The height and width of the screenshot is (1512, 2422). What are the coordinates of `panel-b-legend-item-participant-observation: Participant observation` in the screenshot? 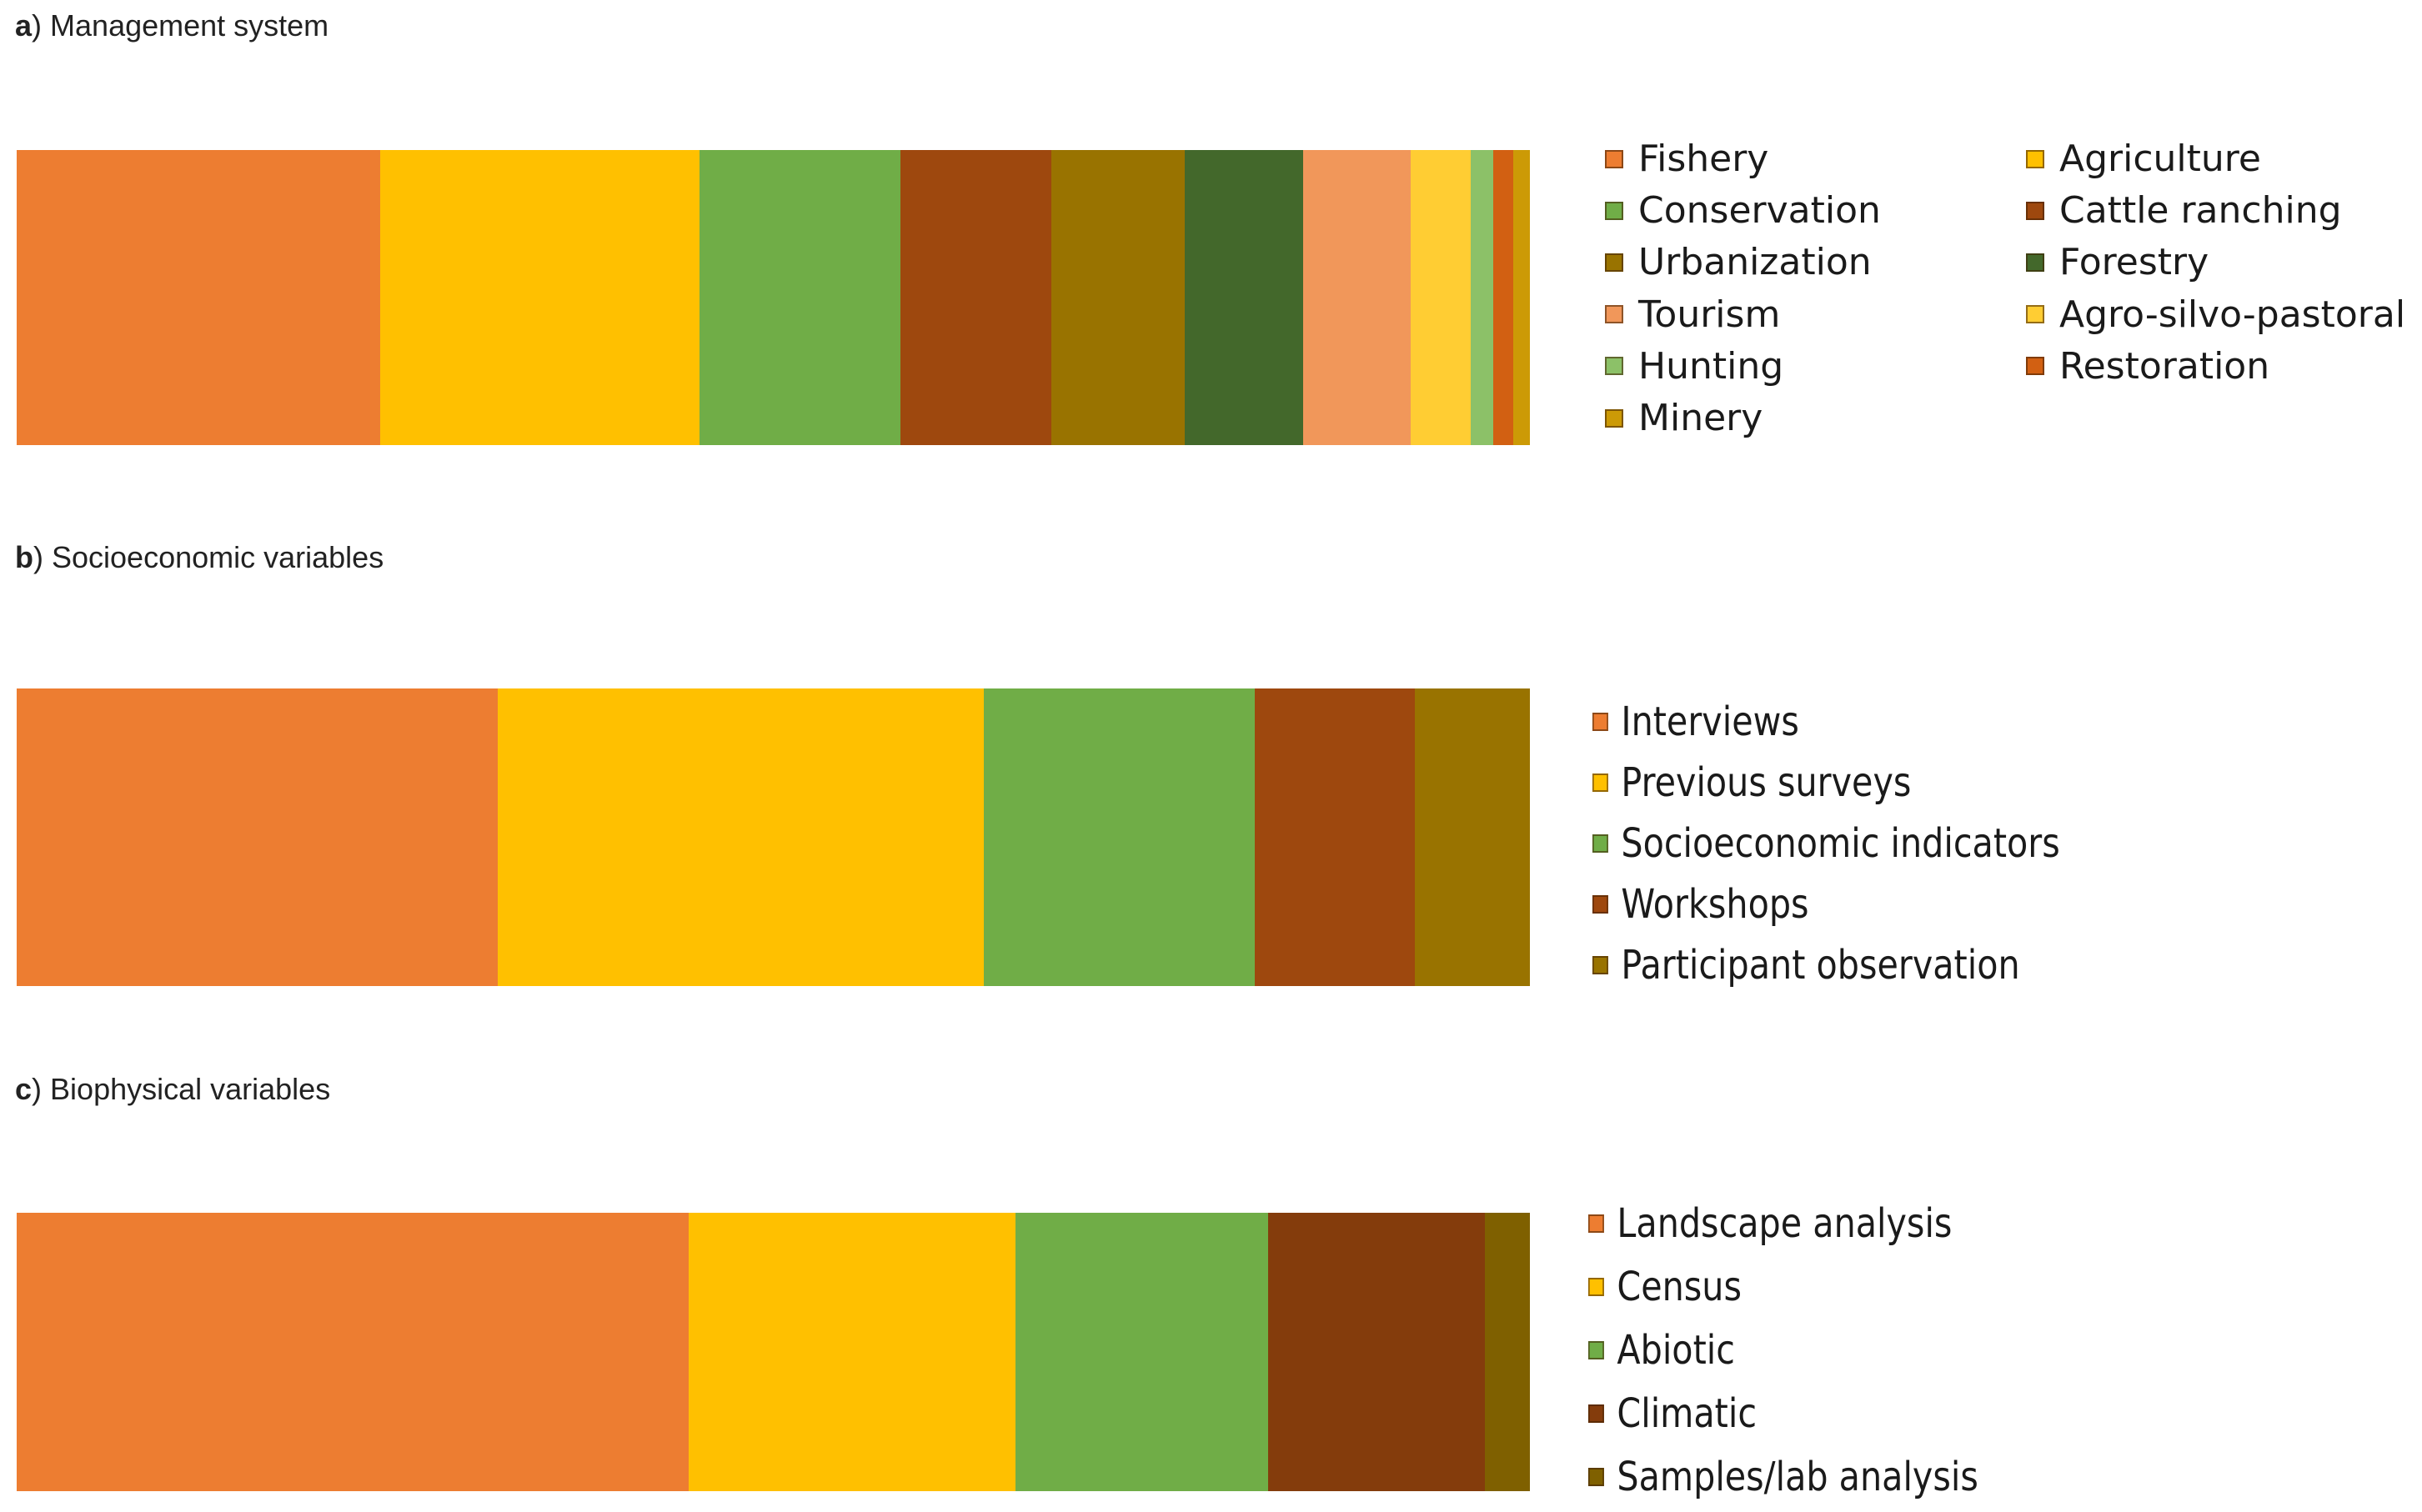 It's located at (1806, 965).